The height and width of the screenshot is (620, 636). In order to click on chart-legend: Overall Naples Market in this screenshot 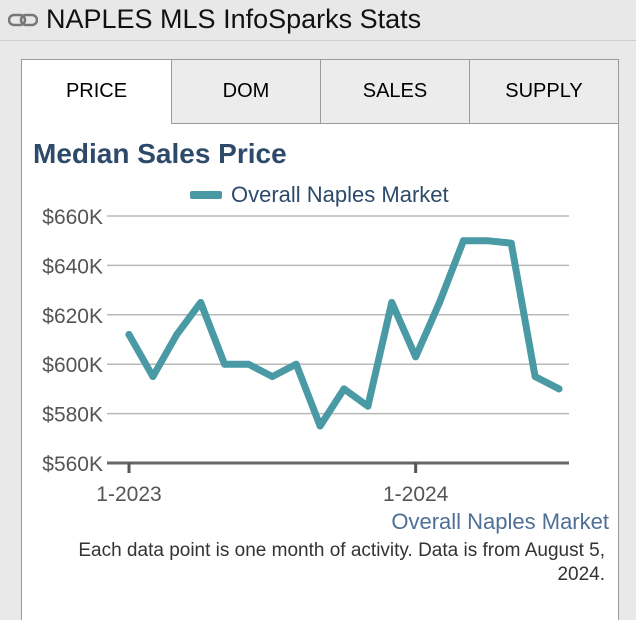, I will do `click(319, 195)`.